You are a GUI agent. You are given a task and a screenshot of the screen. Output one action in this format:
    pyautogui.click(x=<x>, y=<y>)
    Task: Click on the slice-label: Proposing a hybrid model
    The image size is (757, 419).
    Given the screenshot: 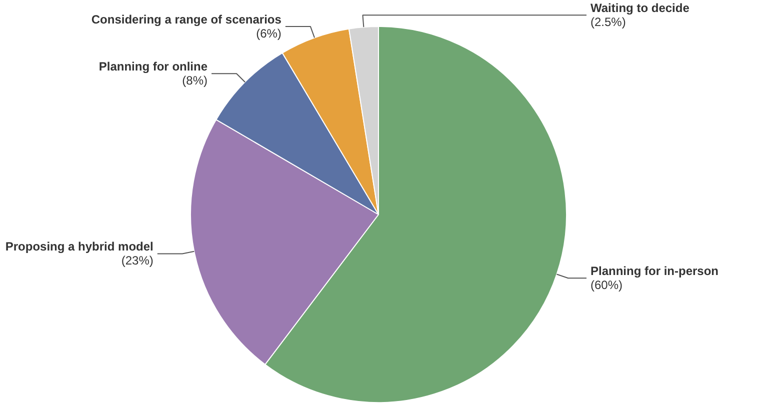 What is the action you would take?
    pyautogui.click(x=79, y=247)
    